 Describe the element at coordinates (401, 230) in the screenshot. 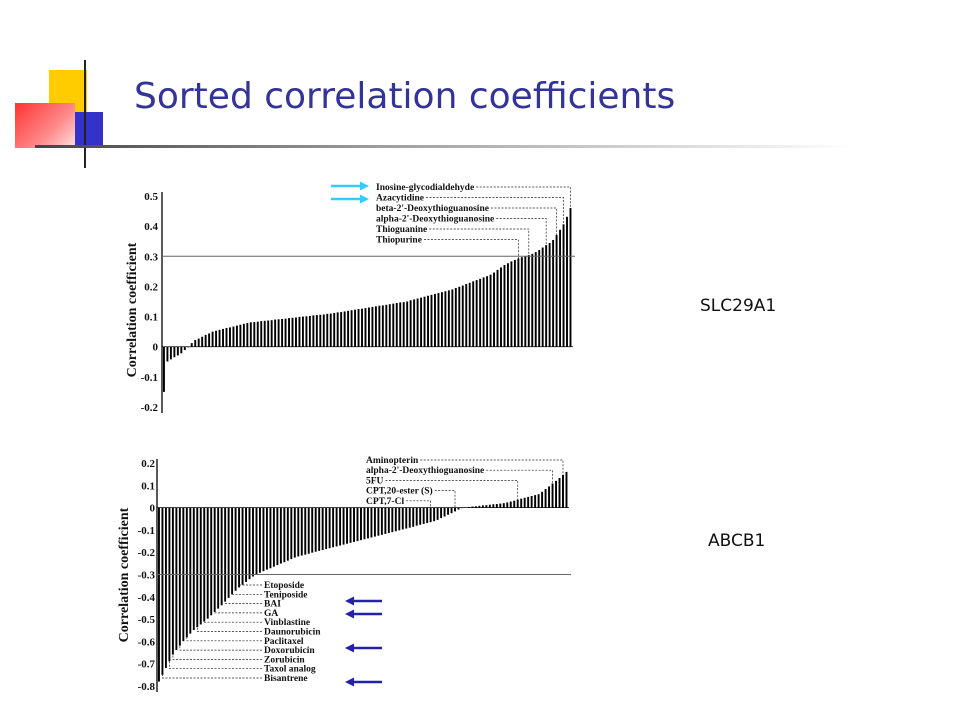

I see `annotation-label: Thioguanine` at that location.